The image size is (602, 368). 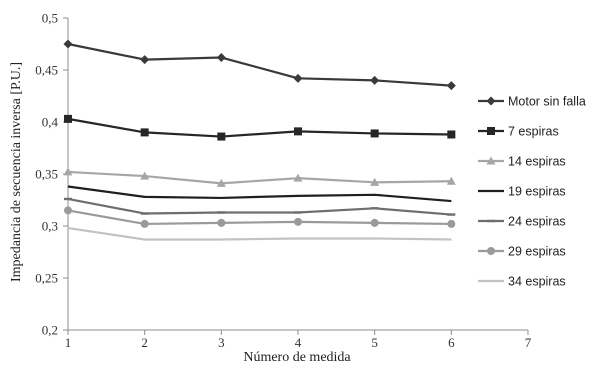 What do you see at coordinates (50, 330) in the screenshot?
I see `y-tick-label: 0,2` at bounding box center [50, 330].